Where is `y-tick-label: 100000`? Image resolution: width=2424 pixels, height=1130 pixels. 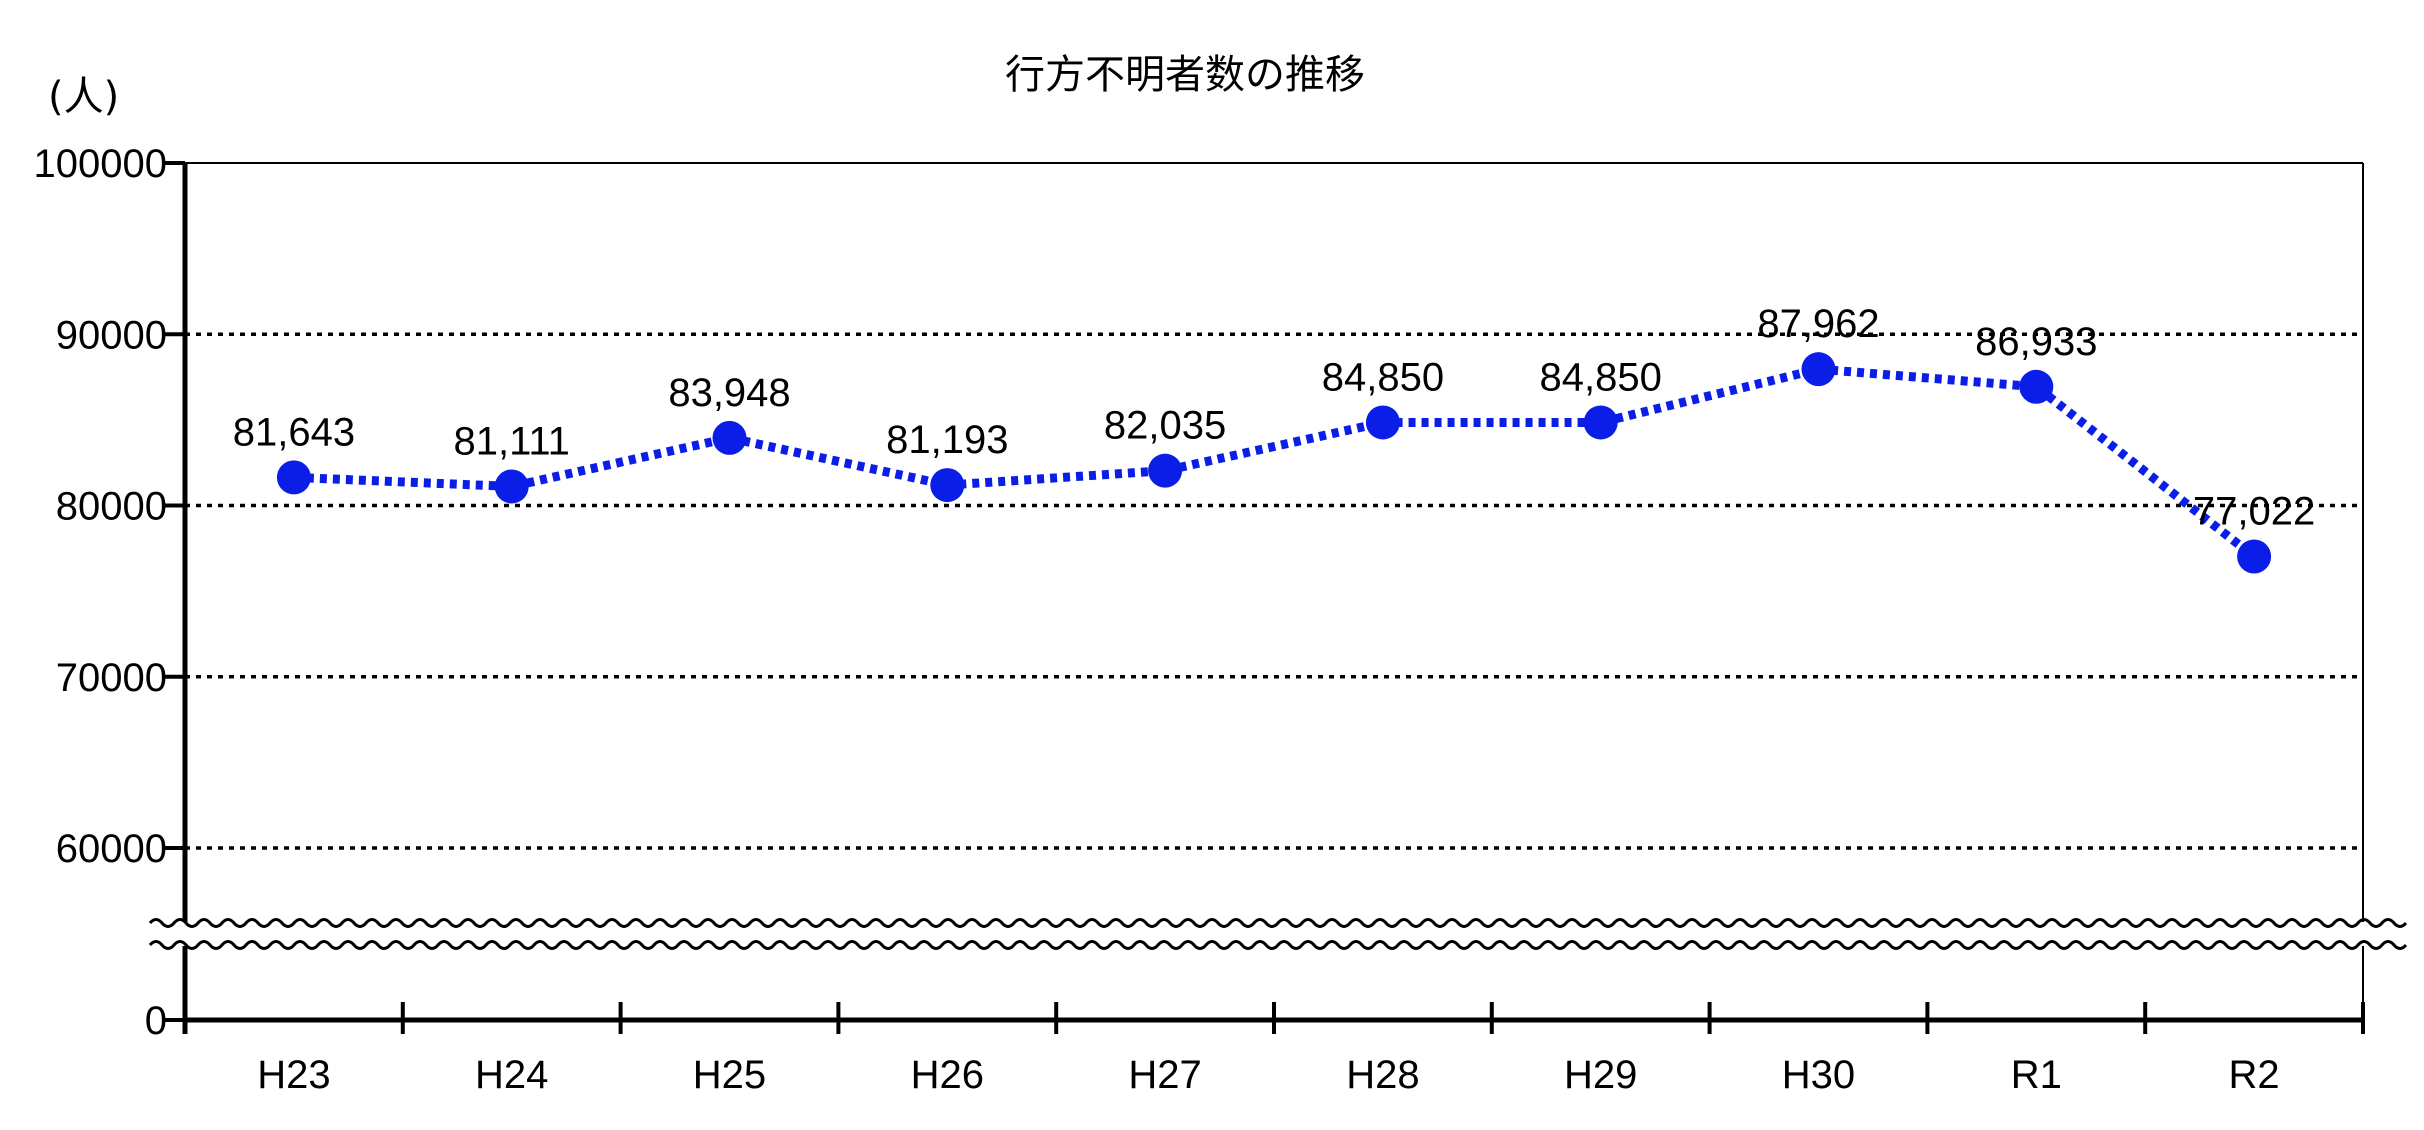
y-tick-label: 100000 is located at coordinates (100, 164).